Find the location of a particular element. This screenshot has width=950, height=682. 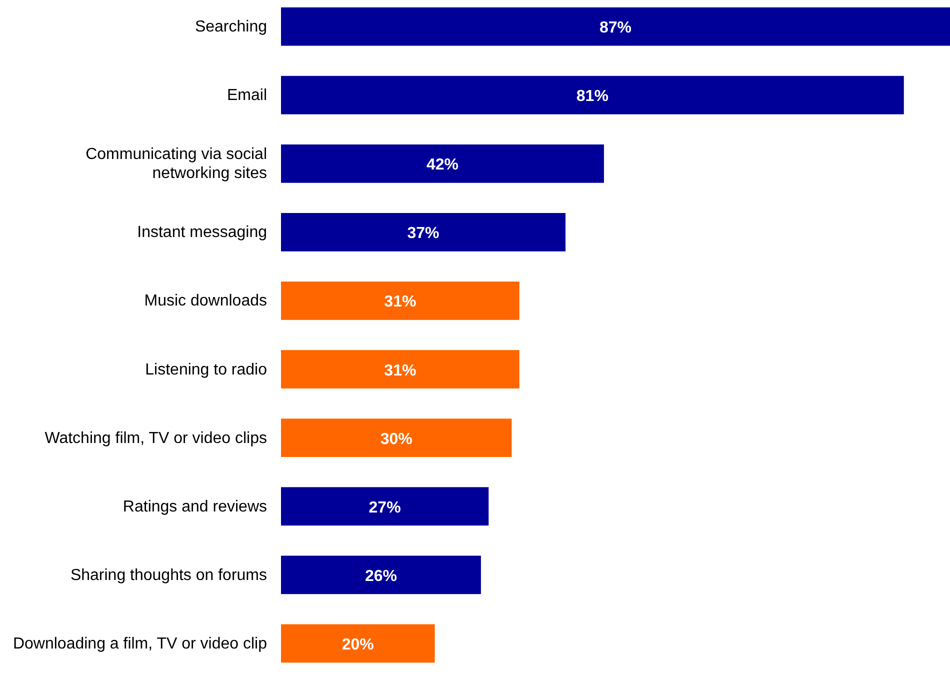

y-tick-label: Listening to radio is located at coordinates (206, 369).